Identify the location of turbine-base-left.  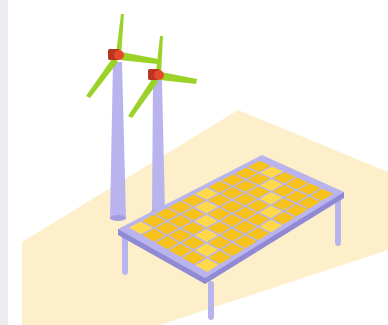
(118, 218).